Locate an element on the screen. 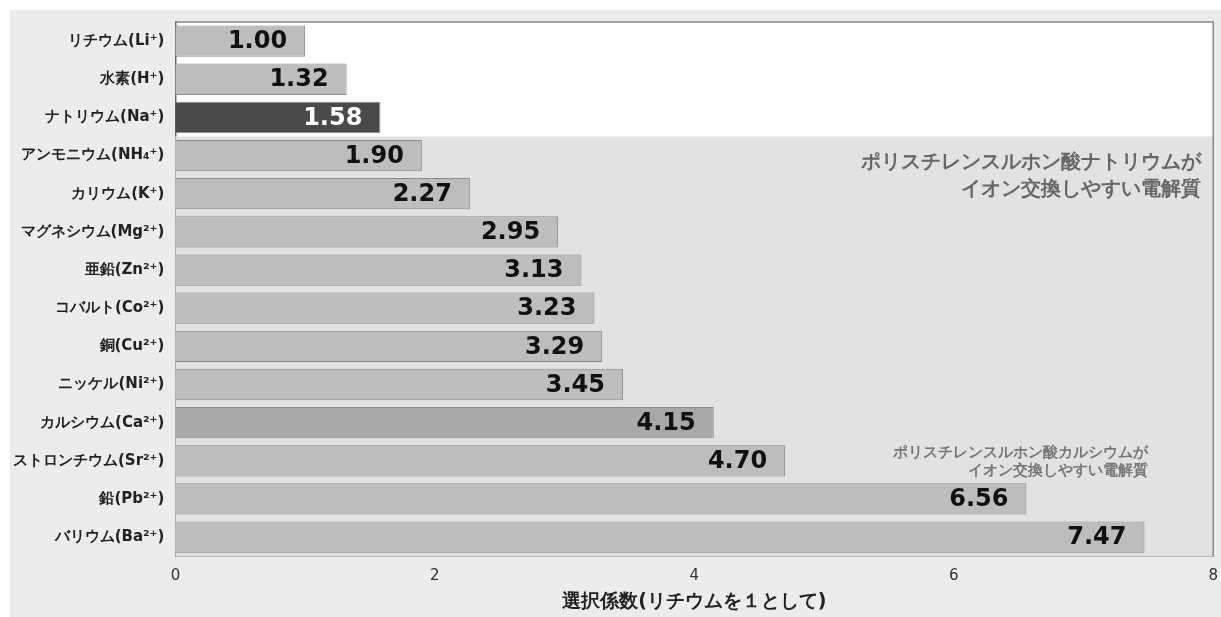 The width and height of the screenshot is (1221, 617). y-tick-label: カリウム(K⁺) is located at coordinates (118, 192).